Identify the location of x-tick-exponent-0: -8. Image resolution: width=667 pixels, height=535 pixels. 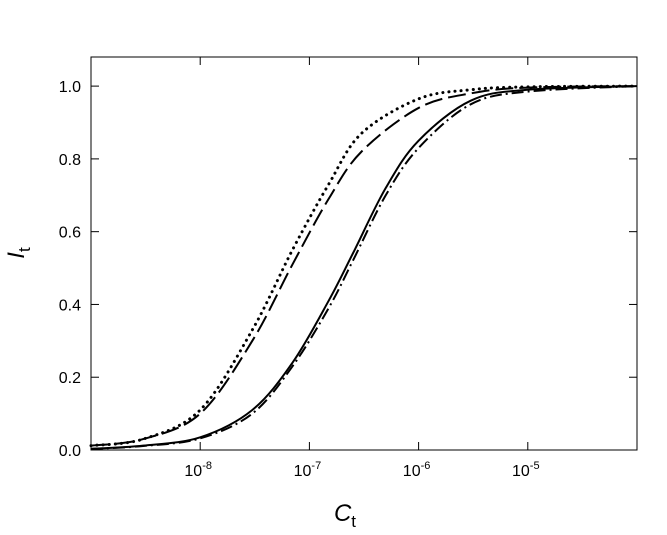
(207, 466).